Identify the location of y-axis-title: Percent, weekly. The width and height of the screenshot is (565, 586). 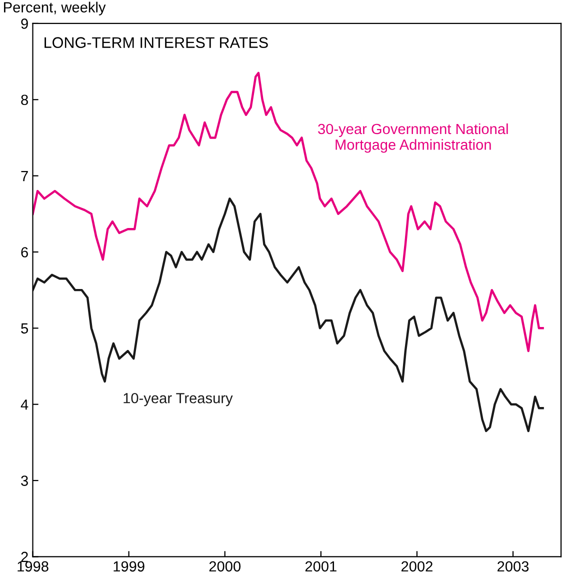
(55, 9).